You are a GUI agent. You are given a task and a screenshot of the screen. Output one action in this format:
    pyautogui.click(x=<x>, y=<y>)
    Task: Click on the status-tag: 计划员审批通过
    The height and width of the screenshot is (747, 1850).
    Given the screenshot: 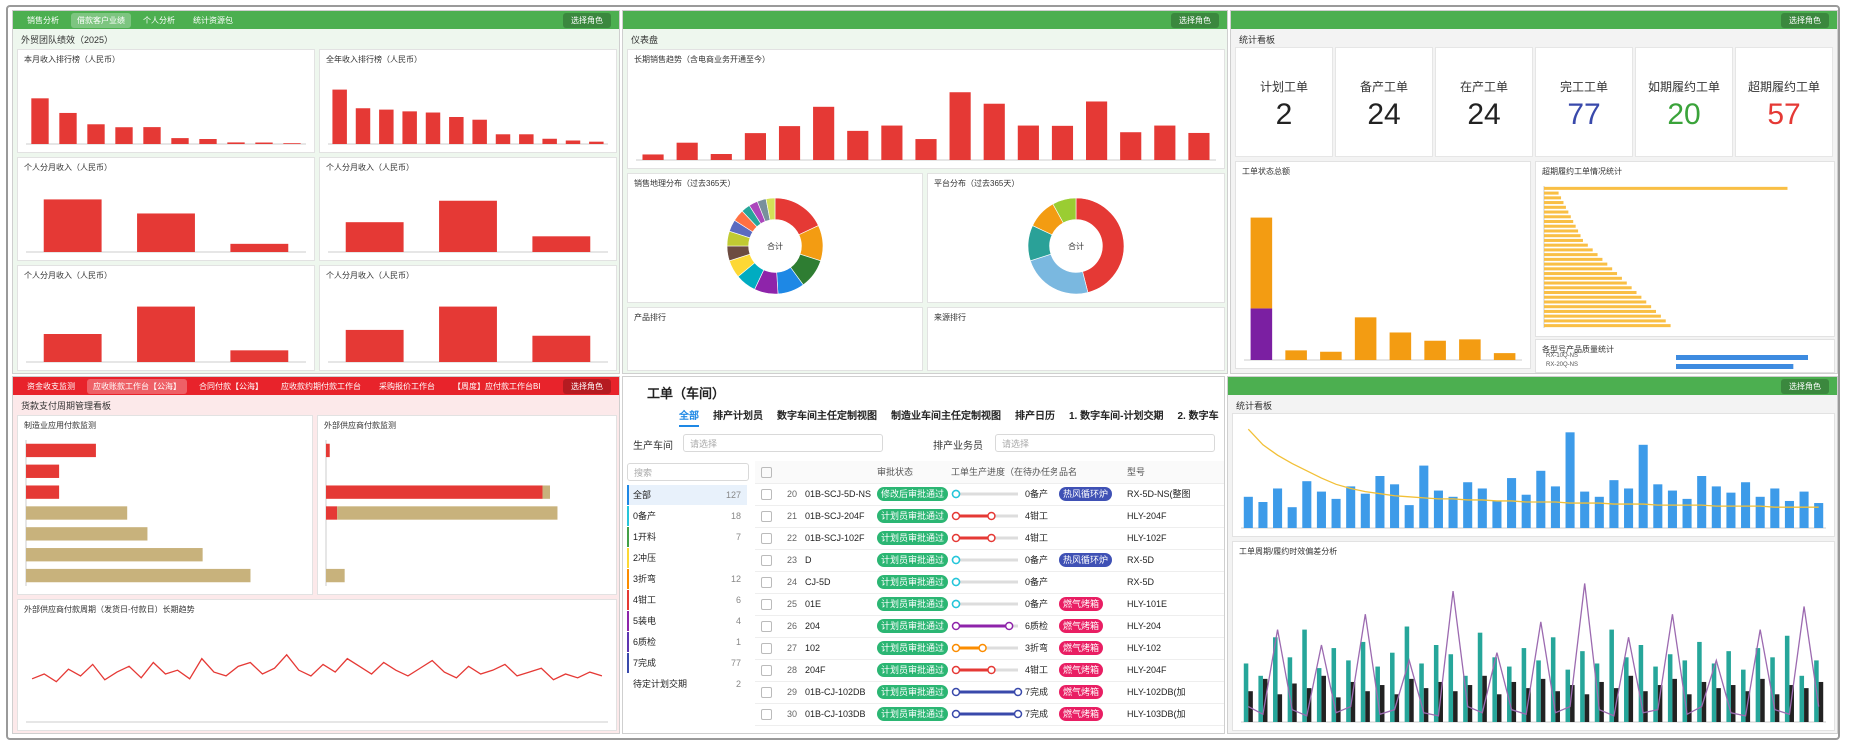 What is the action you would take?
    pyautogui.click(x=913, y=626)
    